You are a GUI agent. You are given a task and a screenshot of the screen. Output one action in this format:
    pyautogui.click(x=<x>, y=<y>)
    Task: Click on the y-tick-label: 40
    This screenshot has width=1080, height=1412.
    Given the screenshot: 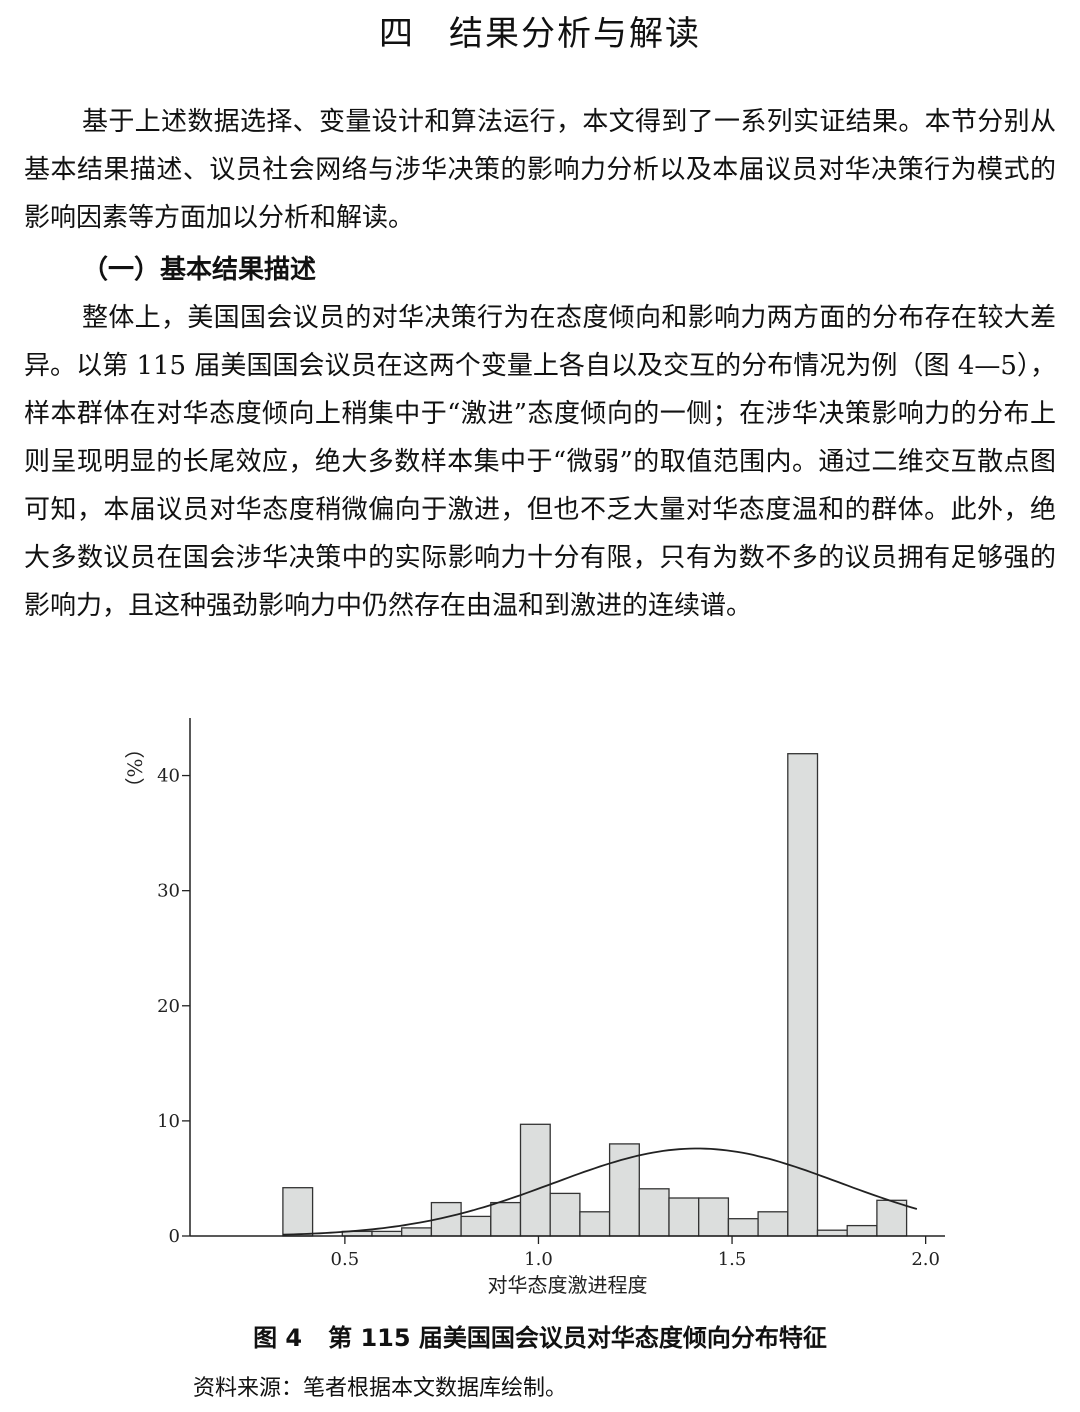 What is the action you would take?
    pyautogui.click(x=168, y=776)
    